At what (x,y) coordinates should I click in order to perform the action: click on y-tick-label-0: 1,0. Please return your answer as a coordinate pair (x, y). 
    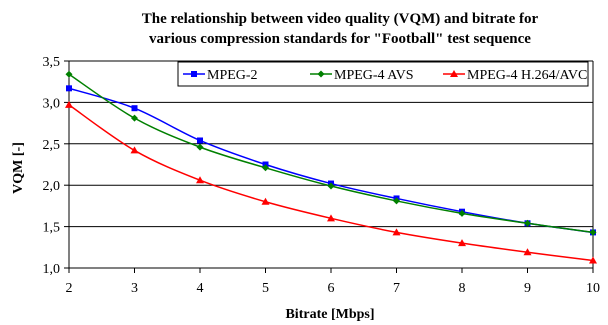
    Looking at the image, I should click on (52, 269).